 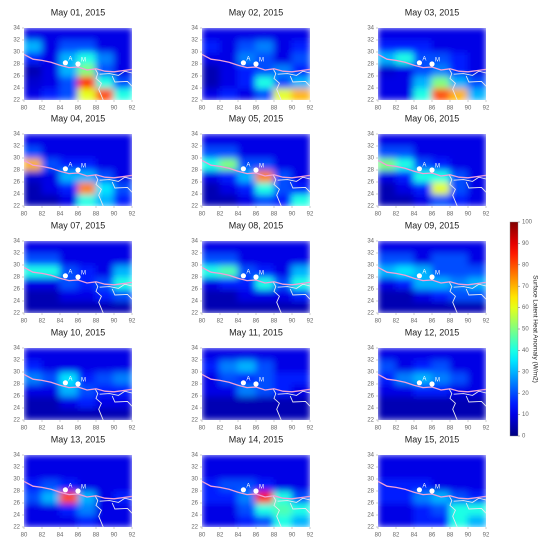 I want to click on panel-title: May 04, 2015, so click(x=78, y=118).